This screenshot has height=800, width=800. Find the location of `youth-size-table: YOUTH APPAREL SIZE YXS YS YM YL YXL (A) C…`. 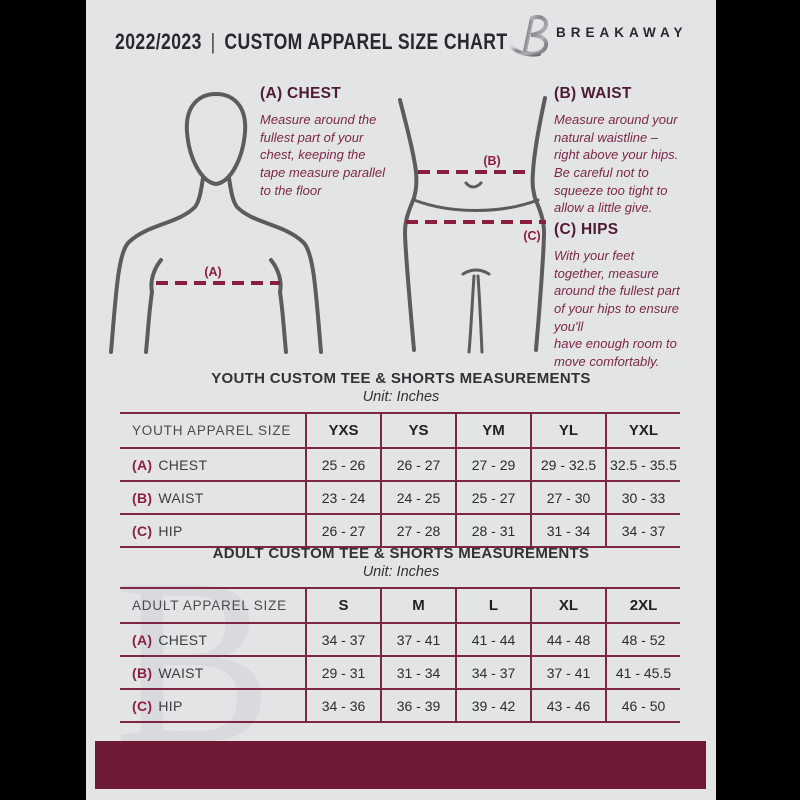

youth-size-table: YOUTH APPAREL SIZE YXS YS YM YL YXL (A) C… is located at coordinates (400, 480).